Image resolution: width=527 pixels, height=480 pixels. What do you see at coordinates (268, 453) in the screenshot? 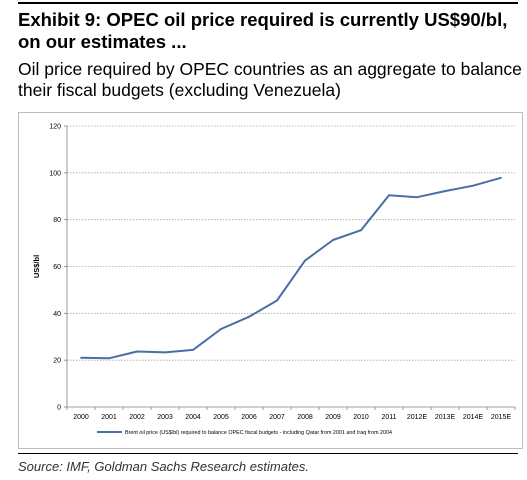
I see `bottom-rule` at bounding box center [268, 453].